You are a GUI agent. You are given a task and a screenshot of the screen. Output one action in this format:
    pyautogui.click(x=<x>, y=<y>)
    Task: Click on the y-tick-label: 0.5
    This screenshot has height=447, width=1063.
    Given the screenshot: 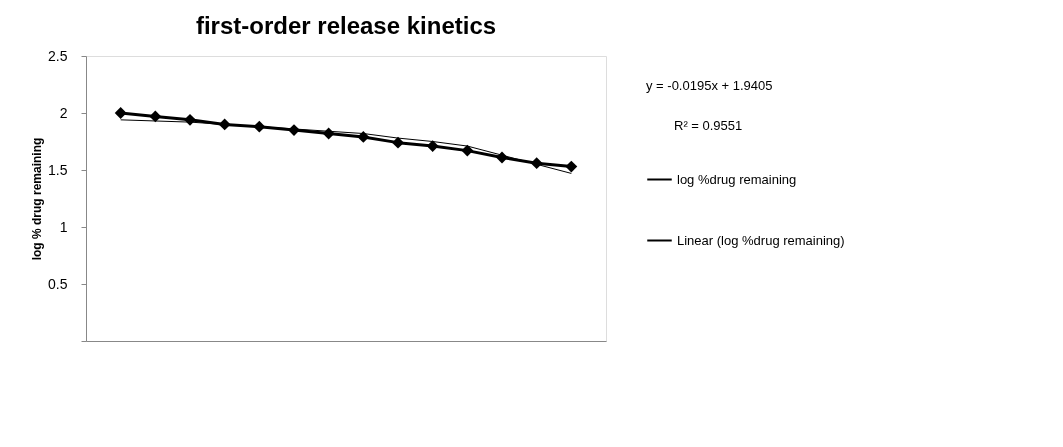 What is the action you would take?
    pyautogui.click(x=58, y=283)
    